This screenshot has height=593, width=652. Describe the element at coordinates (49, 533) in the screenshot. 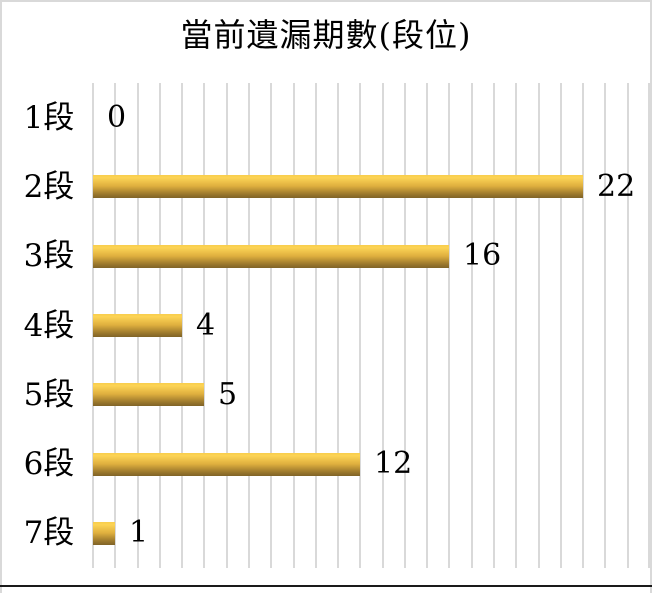

I see `category-label: 7段` at that location.